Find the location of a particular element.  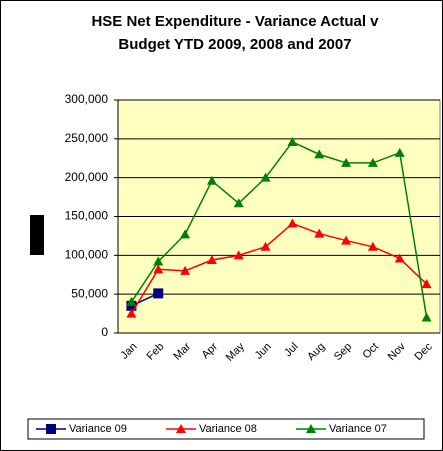

chart-title: Budget YTD 2009, 2008 and 2007 is located at coordinates (234, 44).